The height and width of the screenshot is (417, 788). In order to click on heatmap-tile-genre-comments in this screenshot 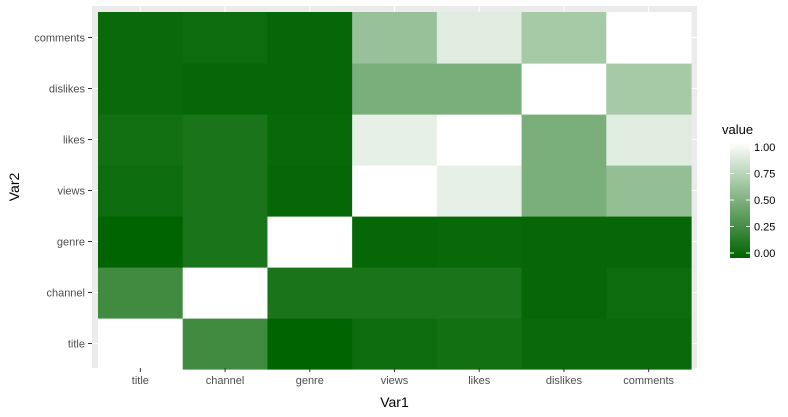, I will do `click(310, 38)`.